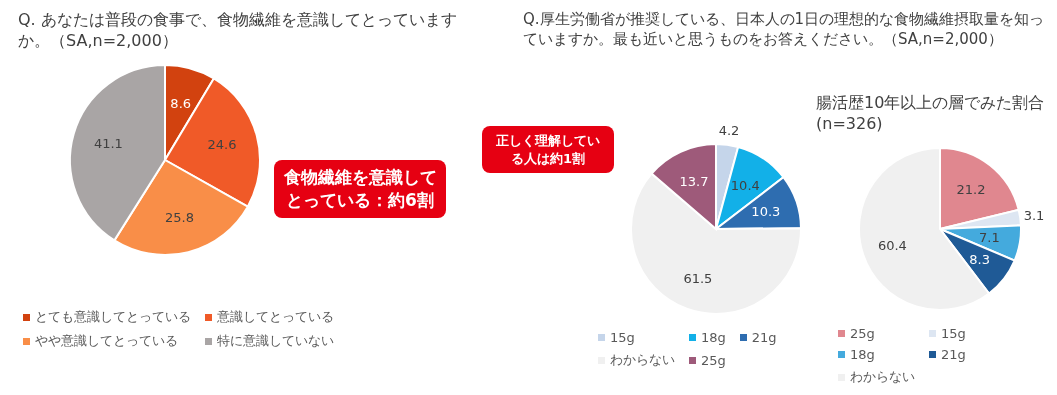 The image size is (1057, 395). What do you see at coordinates (729, 131) in the screenshot?
I see `data-label: 4.2` at bounding box center [729, 131].